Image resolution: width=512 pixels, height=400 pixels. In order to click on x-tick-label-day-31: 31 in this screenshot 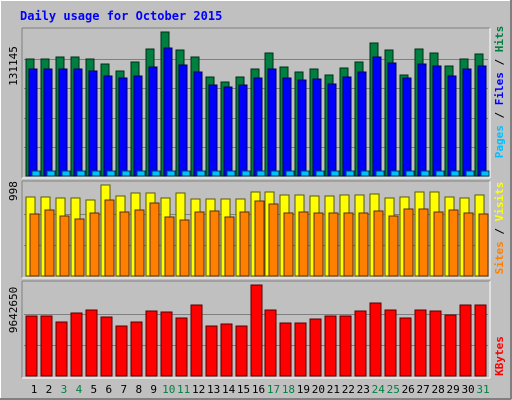, I will do `click(482, 389)`.